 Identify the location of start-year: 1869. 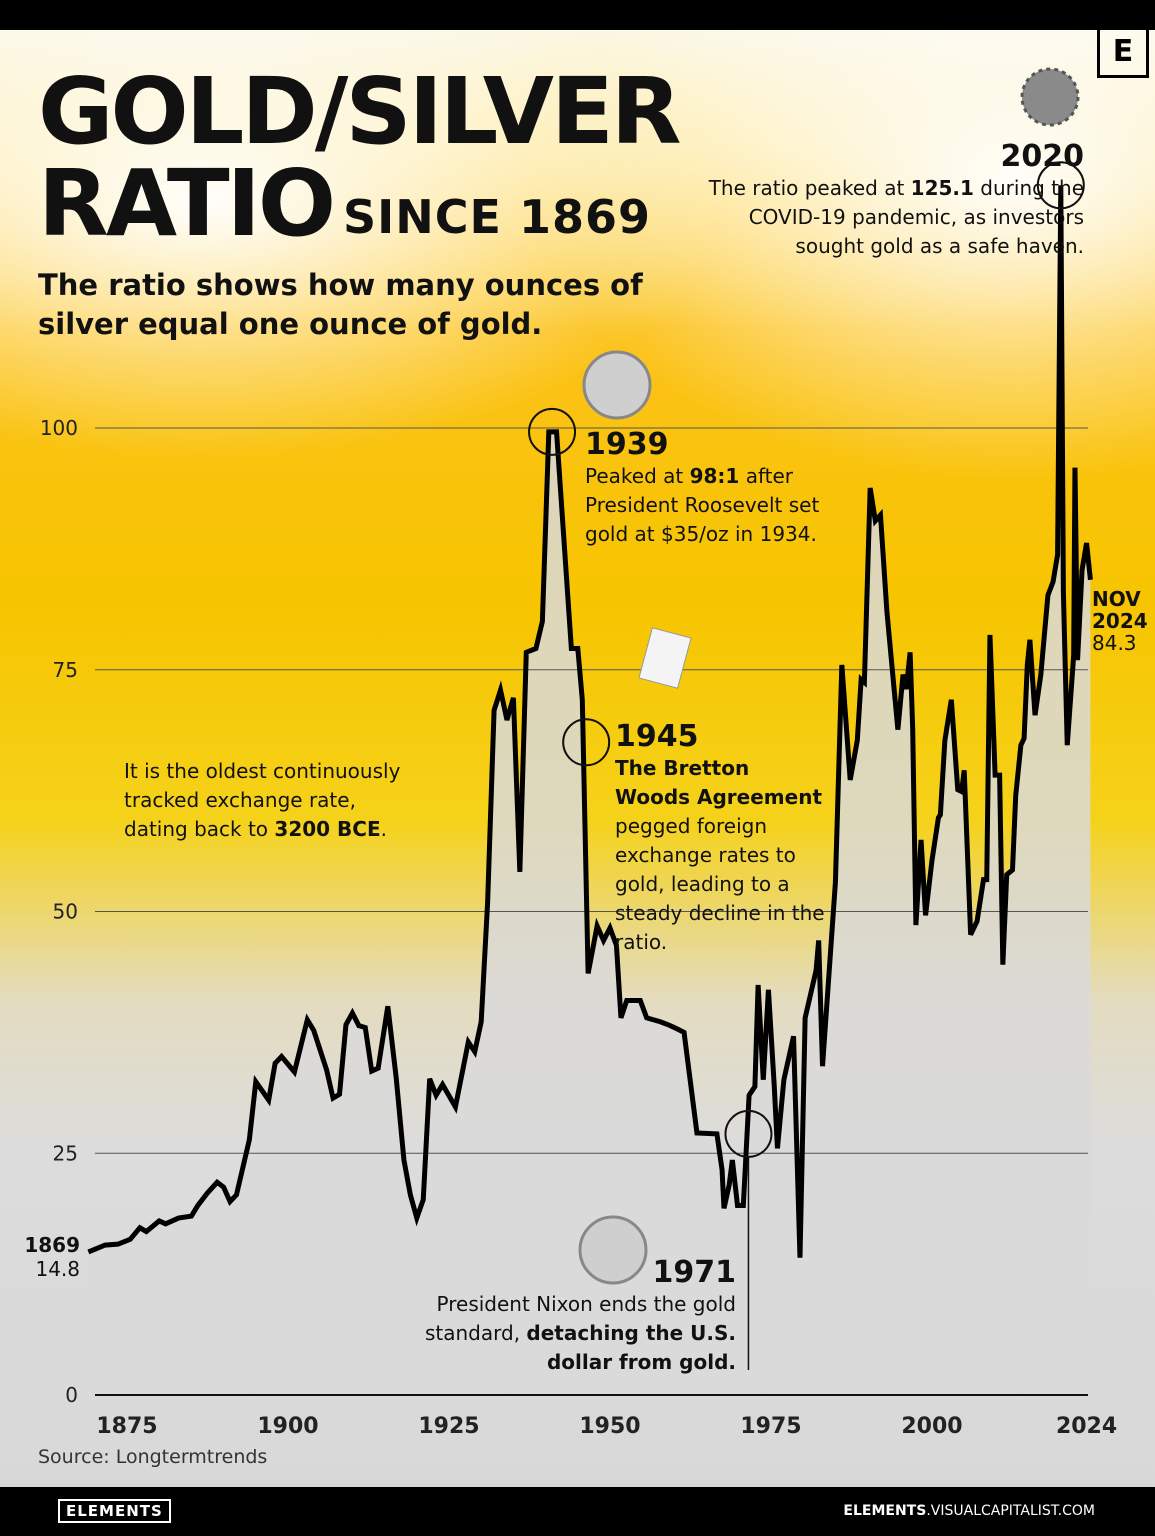
(52, 1245).